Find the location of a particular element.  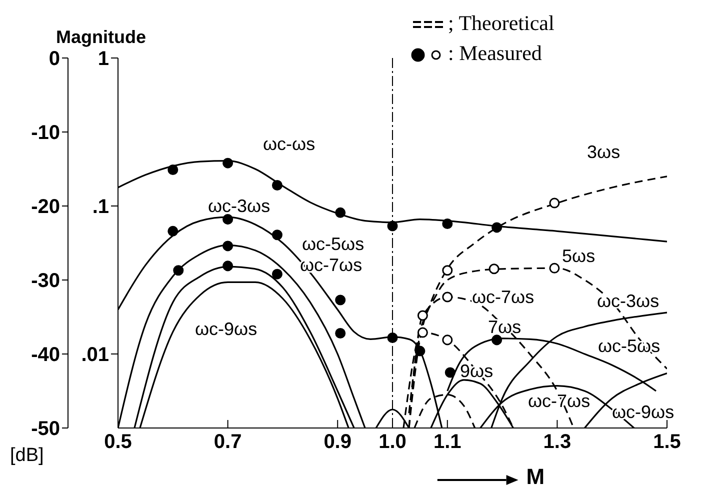

y-tick-label: -40 is located at coordinates (45, 355).